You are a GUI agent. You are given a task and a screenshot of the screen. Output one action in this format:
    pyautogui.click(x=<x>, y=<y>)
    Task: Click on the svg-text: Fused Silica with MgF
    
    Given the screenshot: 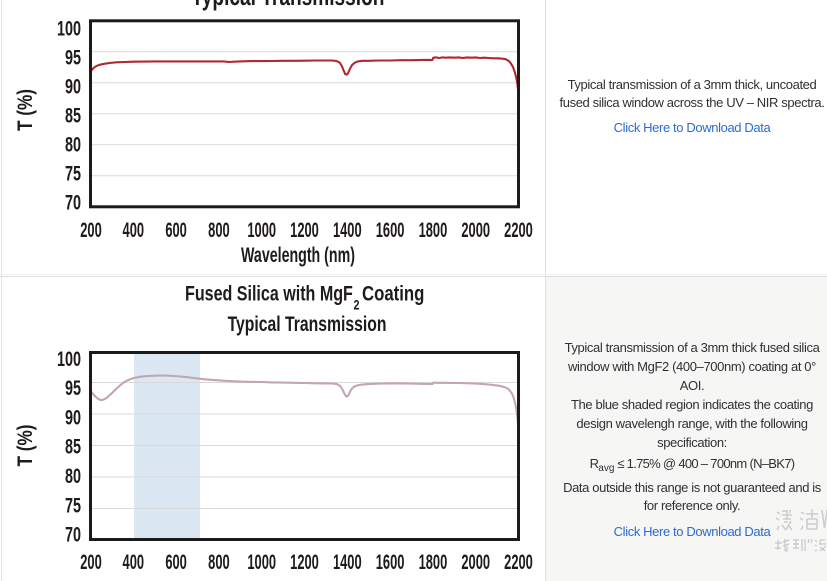 What is the action you would take?
    pyautogui.click(x=269, y=294)
    